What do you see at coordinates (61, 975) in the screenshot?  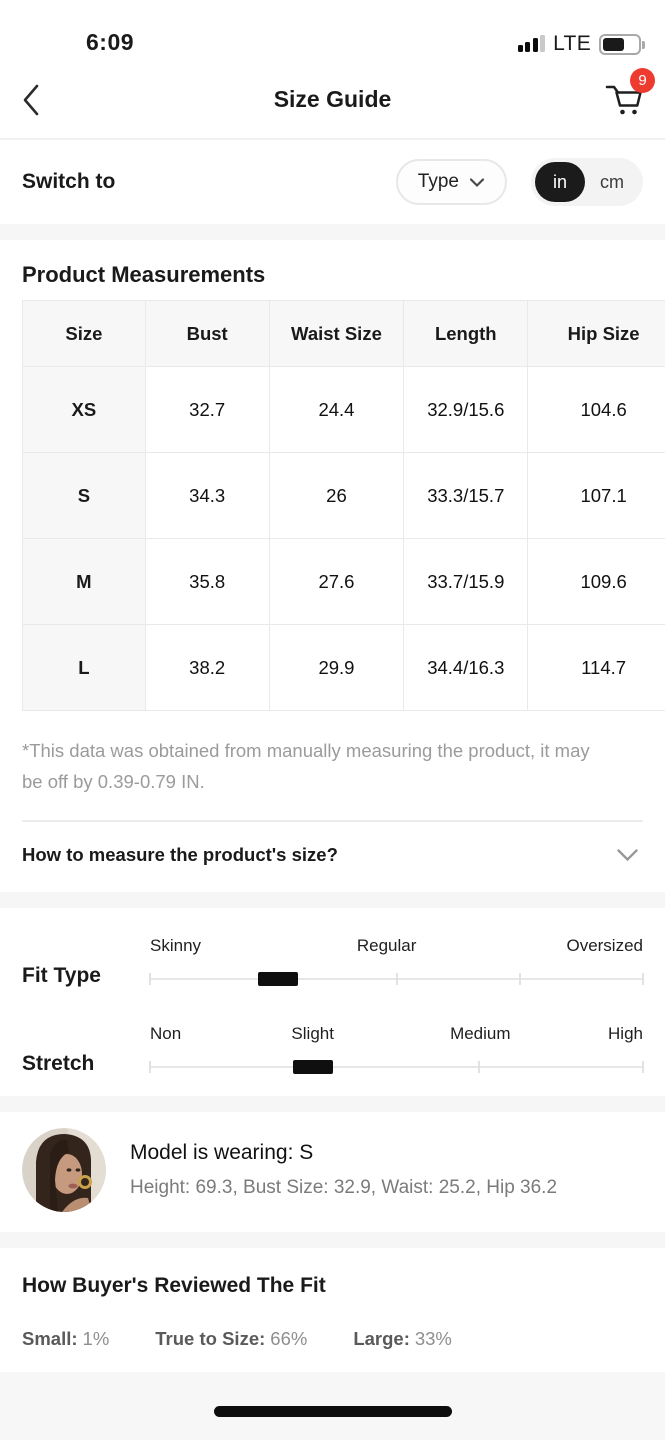 I see `slider-name-label: Fit Type` at bounding box center [61, 975].